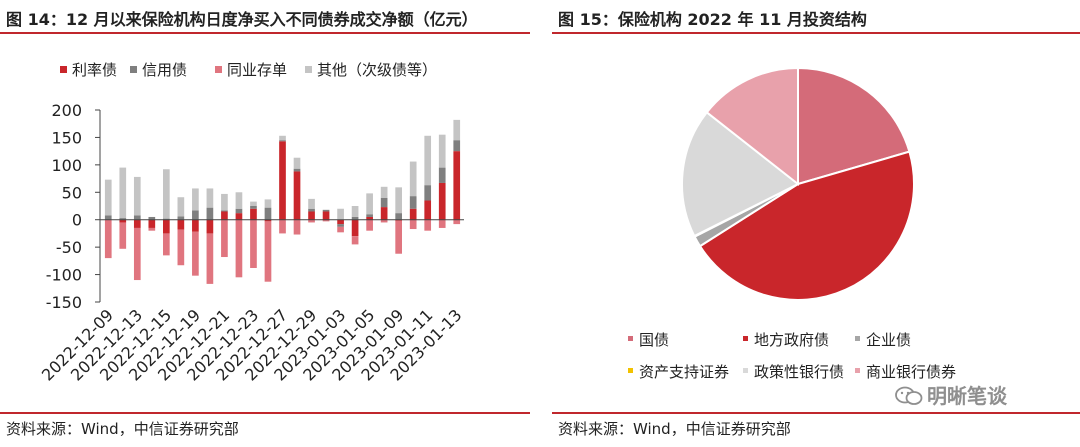 The width and height of the screenshot is (1080, 447). What do you see at coordinates (909, 395) in the screenshot?
I see `wechat-icon` at bounding box center [909, 395].